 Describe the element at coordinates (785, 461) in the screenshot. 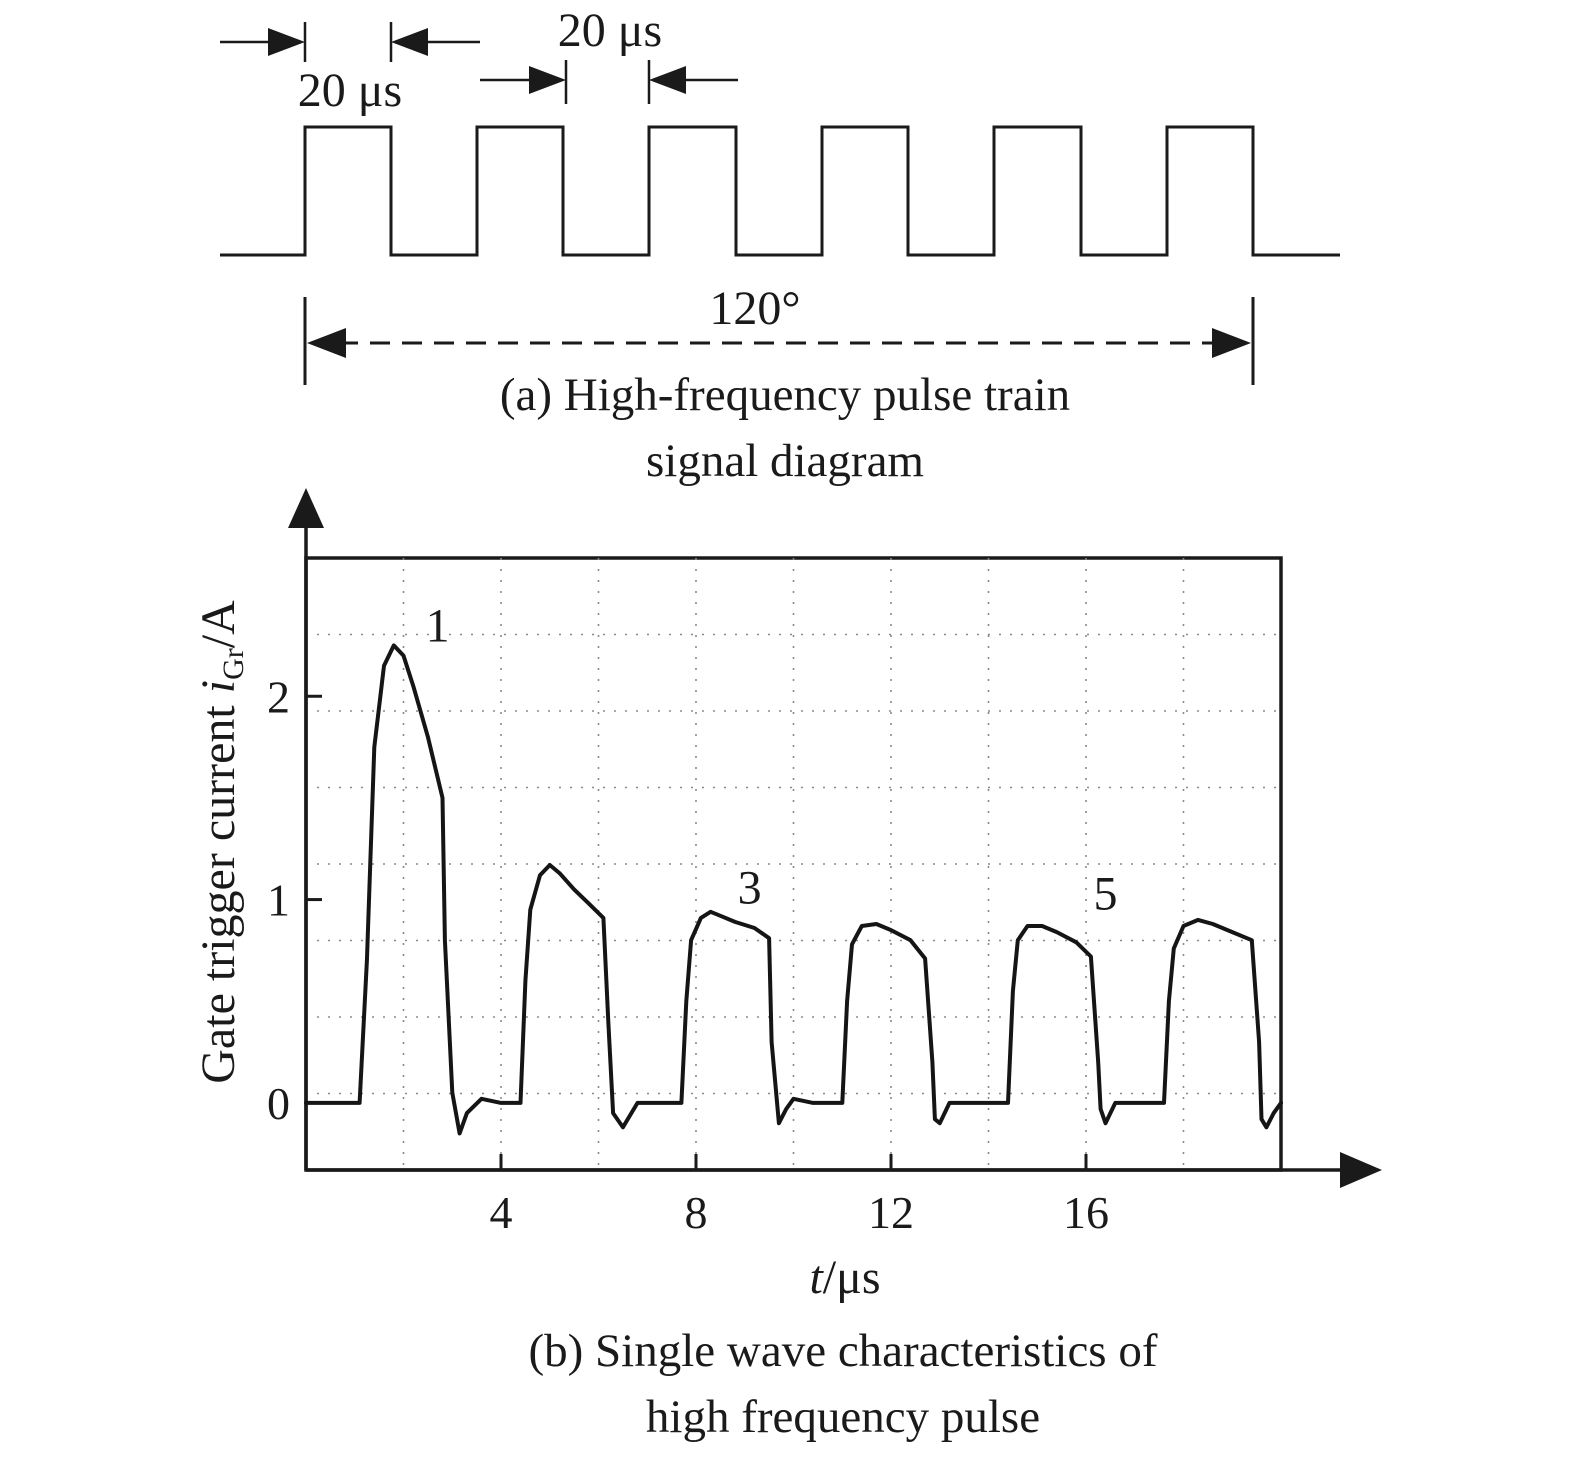

I see `caption-a-line2: signal diagram` at that location.